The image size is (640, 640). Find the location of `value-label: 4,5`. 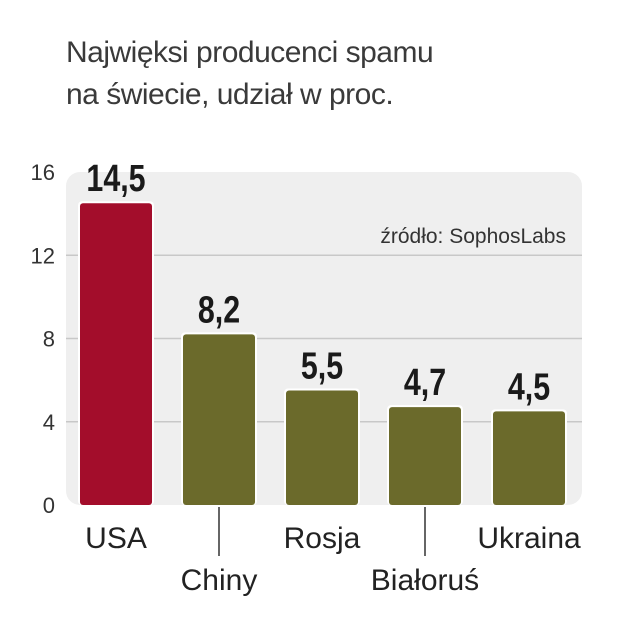

value-label: 4,5 is located at coordinates (529, 387).